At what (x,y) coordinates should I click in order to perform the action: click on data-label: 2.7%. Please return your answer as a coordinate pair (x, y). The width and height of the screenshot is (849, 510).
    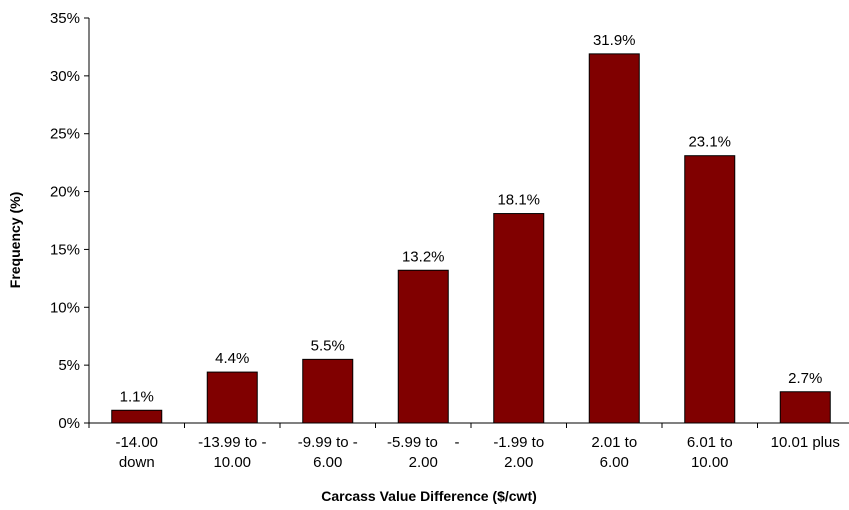
    Looking at the image, I should click on (805, 378).